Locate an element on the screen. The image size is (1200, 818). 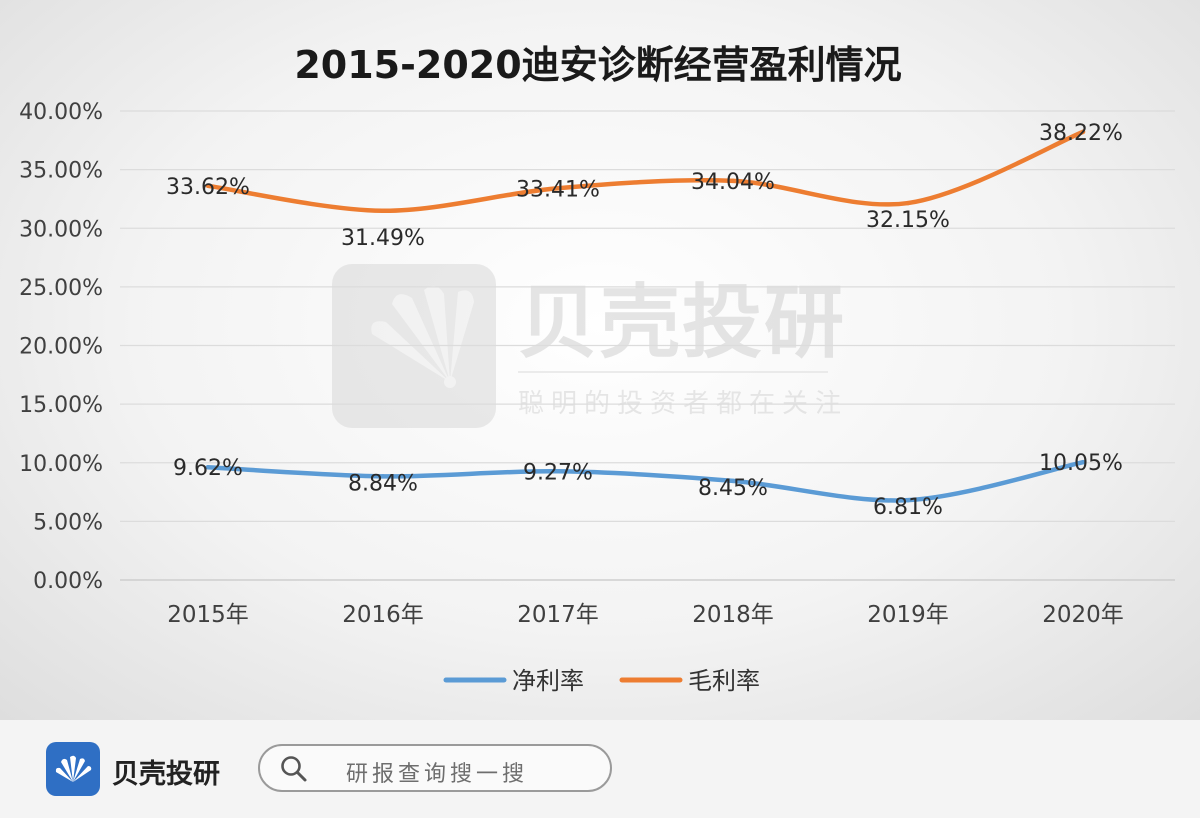
data-label: 33.41% is located at coordinates (558, 189).